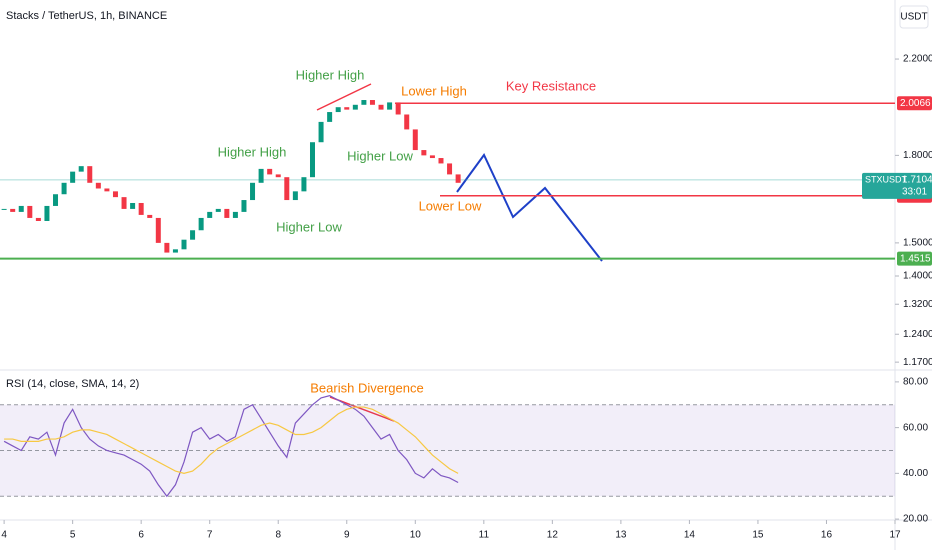 This screenshot has width=932, height=550. What do you see at coordinates (484, 535) in the screenshot?
I see `time-tick-label: 11` at bounding box center [484, 535].